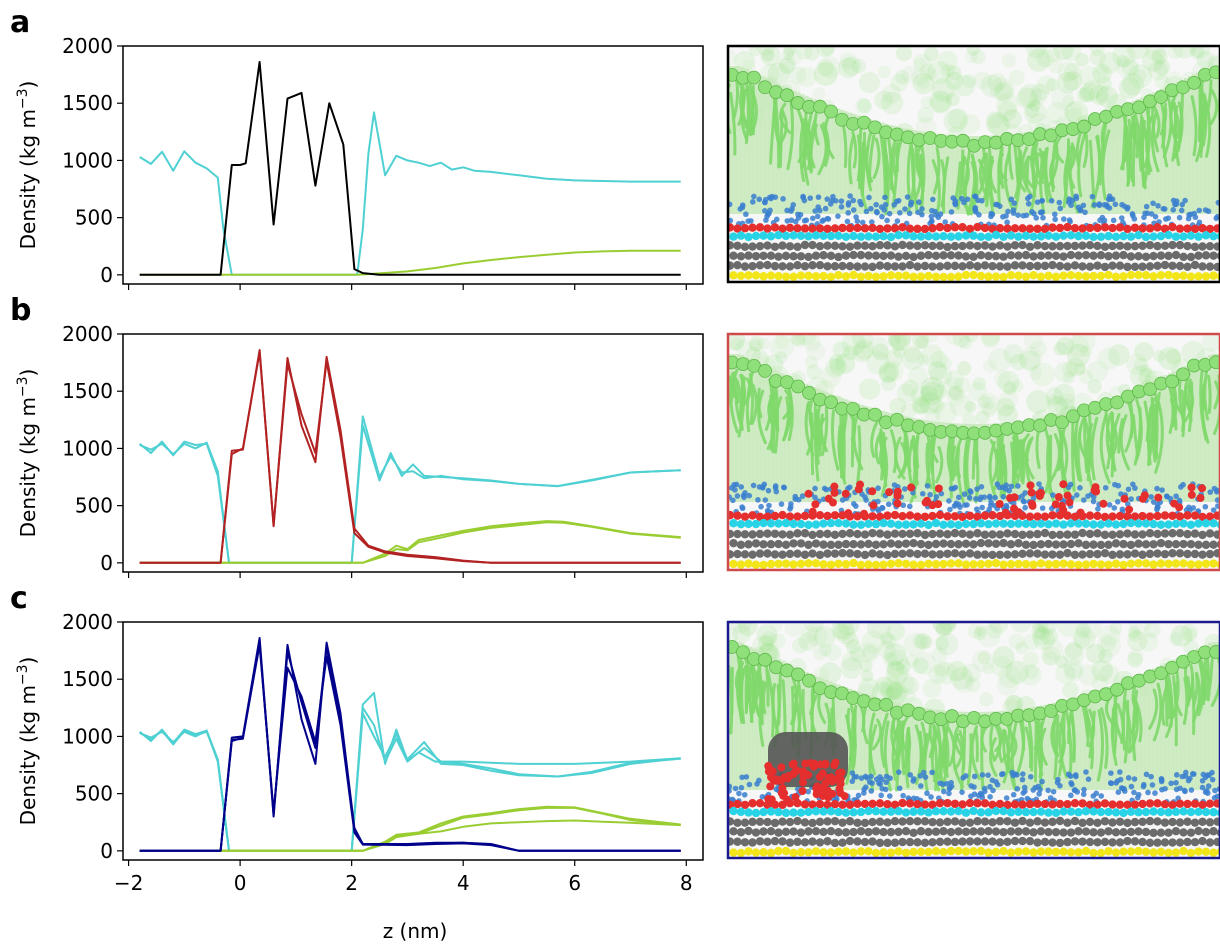  I want to click on snapshot-a, so click(973, 164).